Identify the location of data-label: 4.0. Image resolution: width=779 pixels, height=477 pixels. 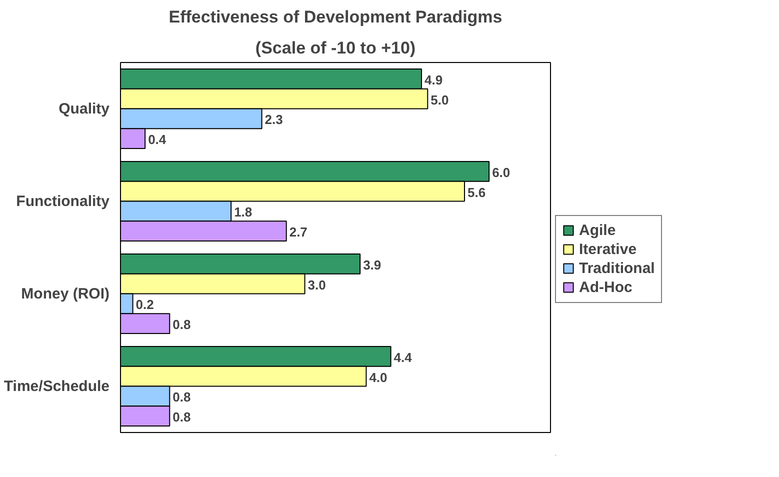
(378, 377).